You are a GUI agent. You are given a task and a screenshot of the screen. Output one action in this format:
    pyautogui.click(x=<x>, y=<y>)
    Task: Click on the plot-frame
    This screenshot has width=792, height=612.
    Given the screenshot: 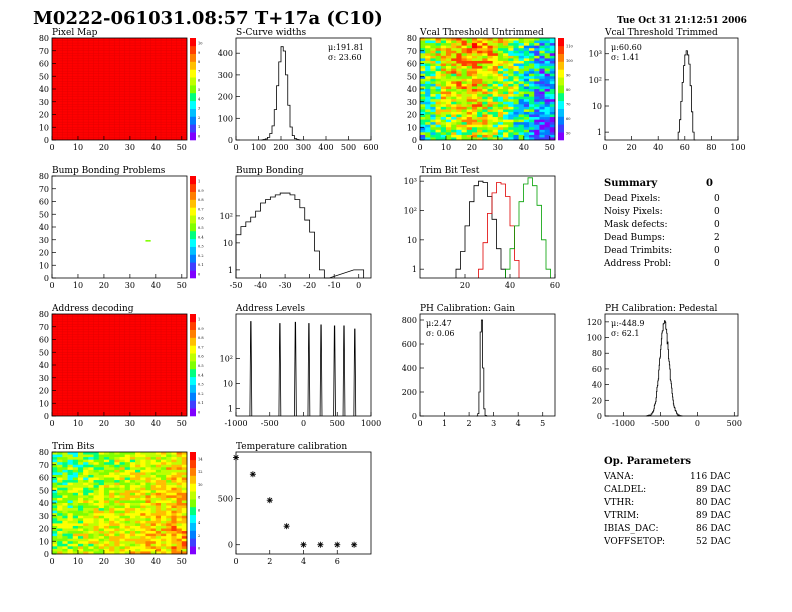 What is the action you would take?
    pyautogui.click(x=119, y=227)
    